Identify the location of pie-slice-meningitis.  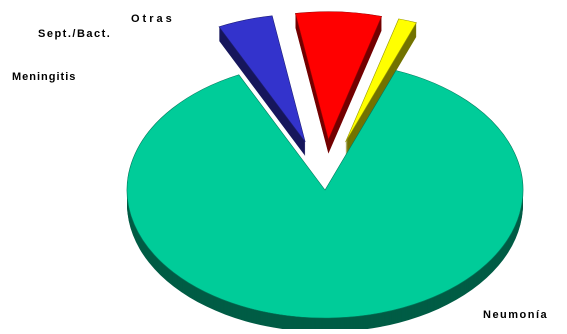
(262, 79).